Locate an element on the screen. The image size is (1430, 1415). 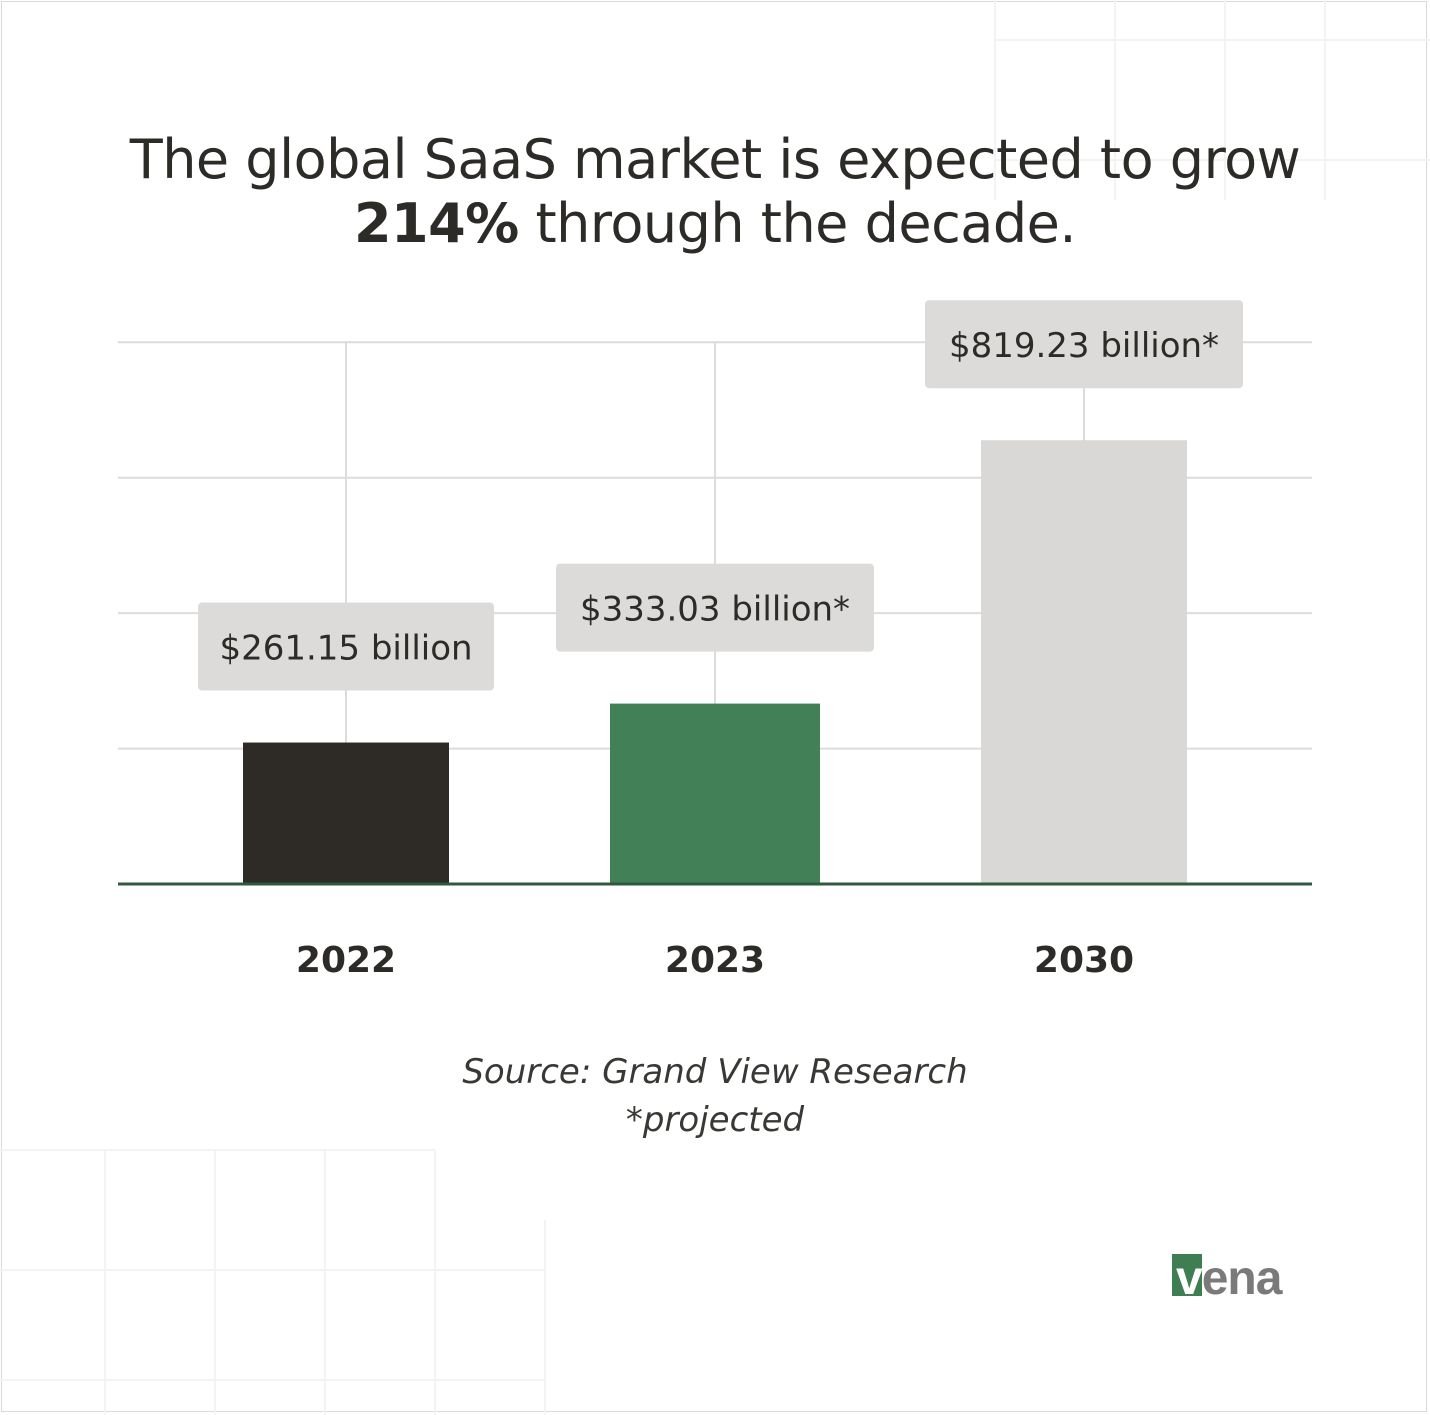
vena-logo: vena is located at coordinates (1228, 1276).